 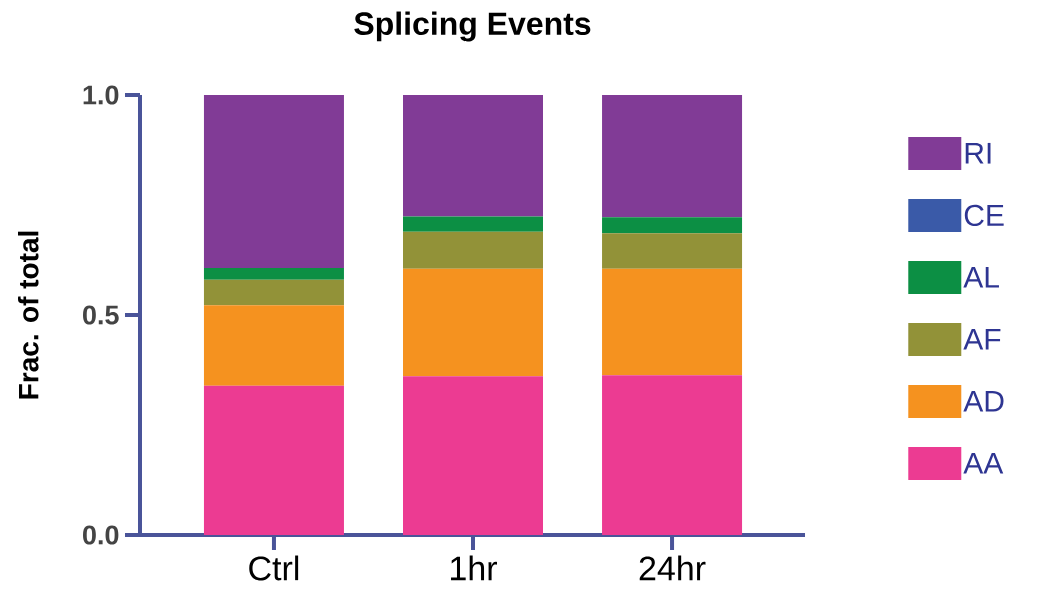 What do you see at coordinates (472, 26) in the screenshot?
I see `chart-title: Splicing Events` at bounding box center [472, 26].